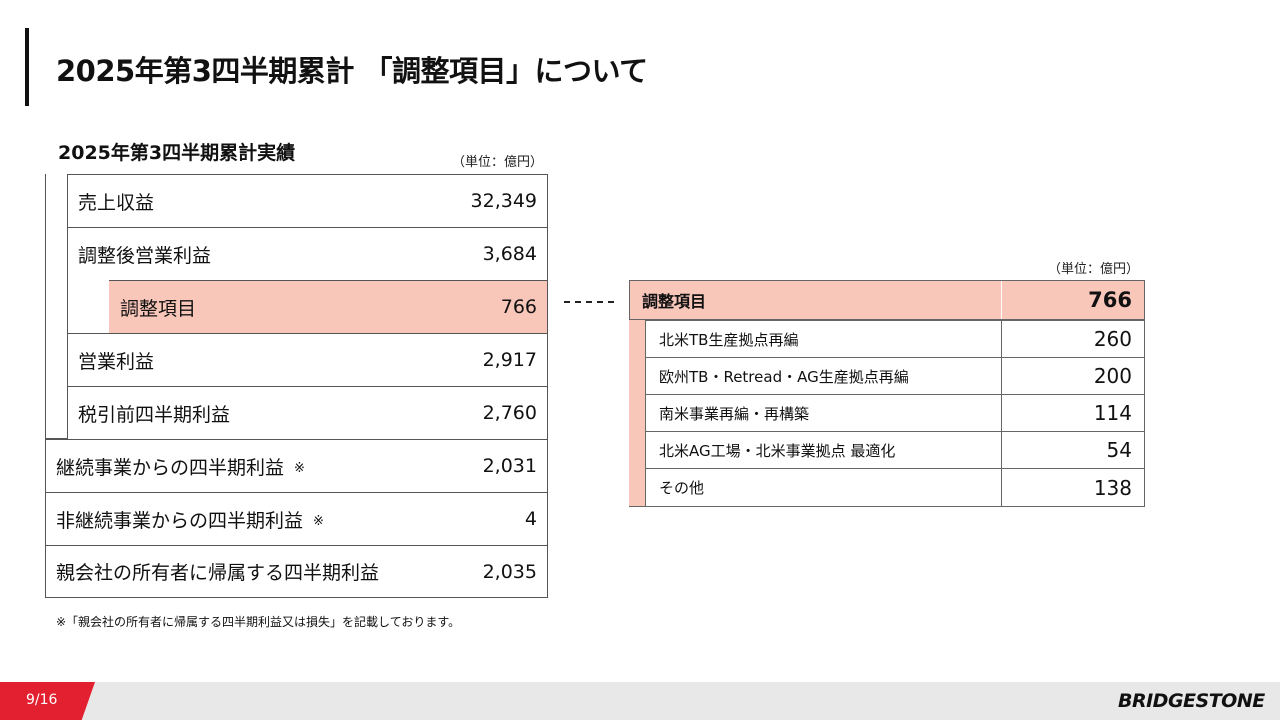  I want to click on table-row: 欧州TB・Retread・AG生産拠点再編 200, so click(895, 375).